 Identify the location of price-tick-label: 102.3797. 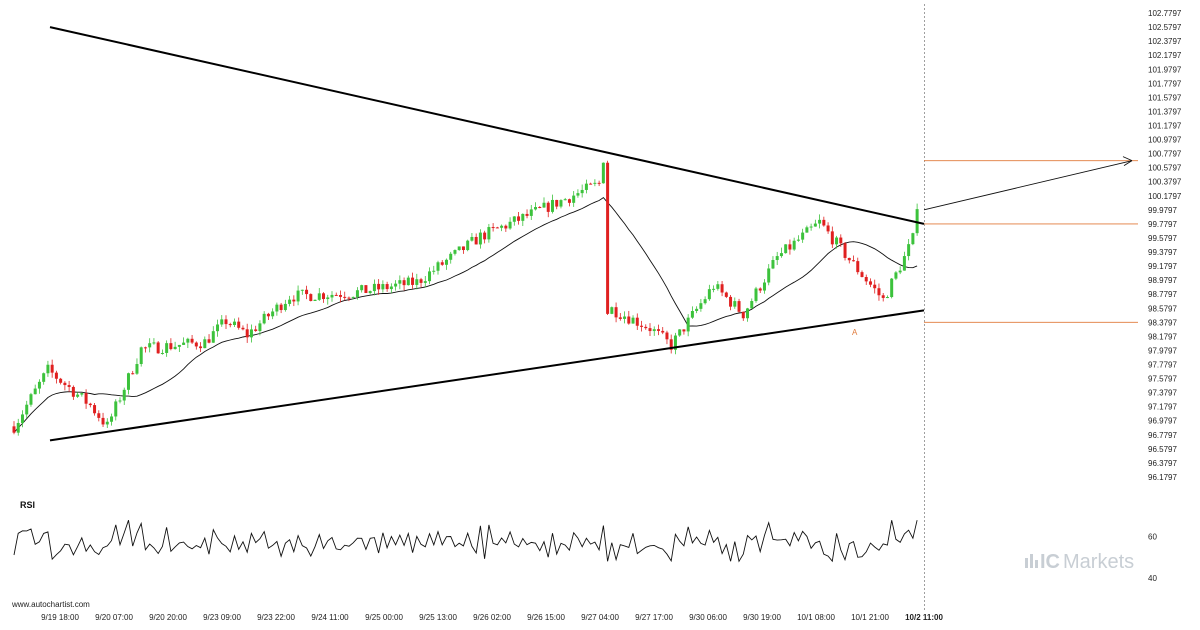
(1165, 41).